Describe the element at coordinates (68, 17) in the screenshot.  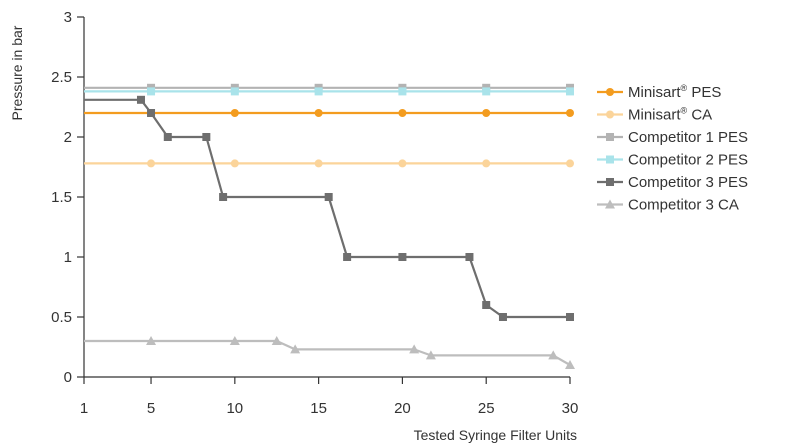
I see `y-tick-label: 3` at that location.